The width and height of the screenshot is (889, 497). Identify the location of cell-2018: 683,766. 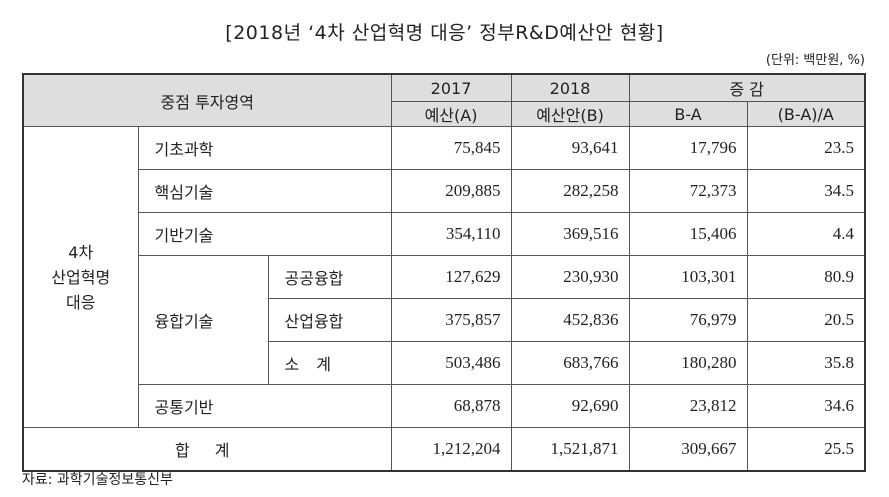
(570, 363).